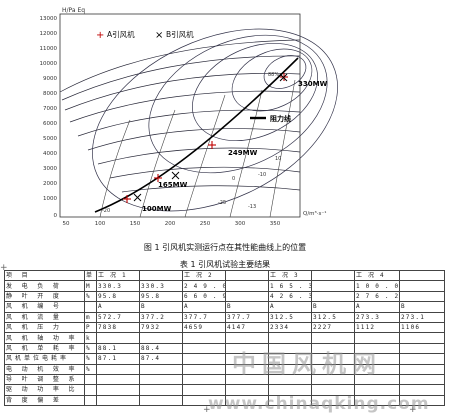  Describe the element at coordinates (121, 34) in the screenshot. I see `legend-a-label: A引风机` at that location.